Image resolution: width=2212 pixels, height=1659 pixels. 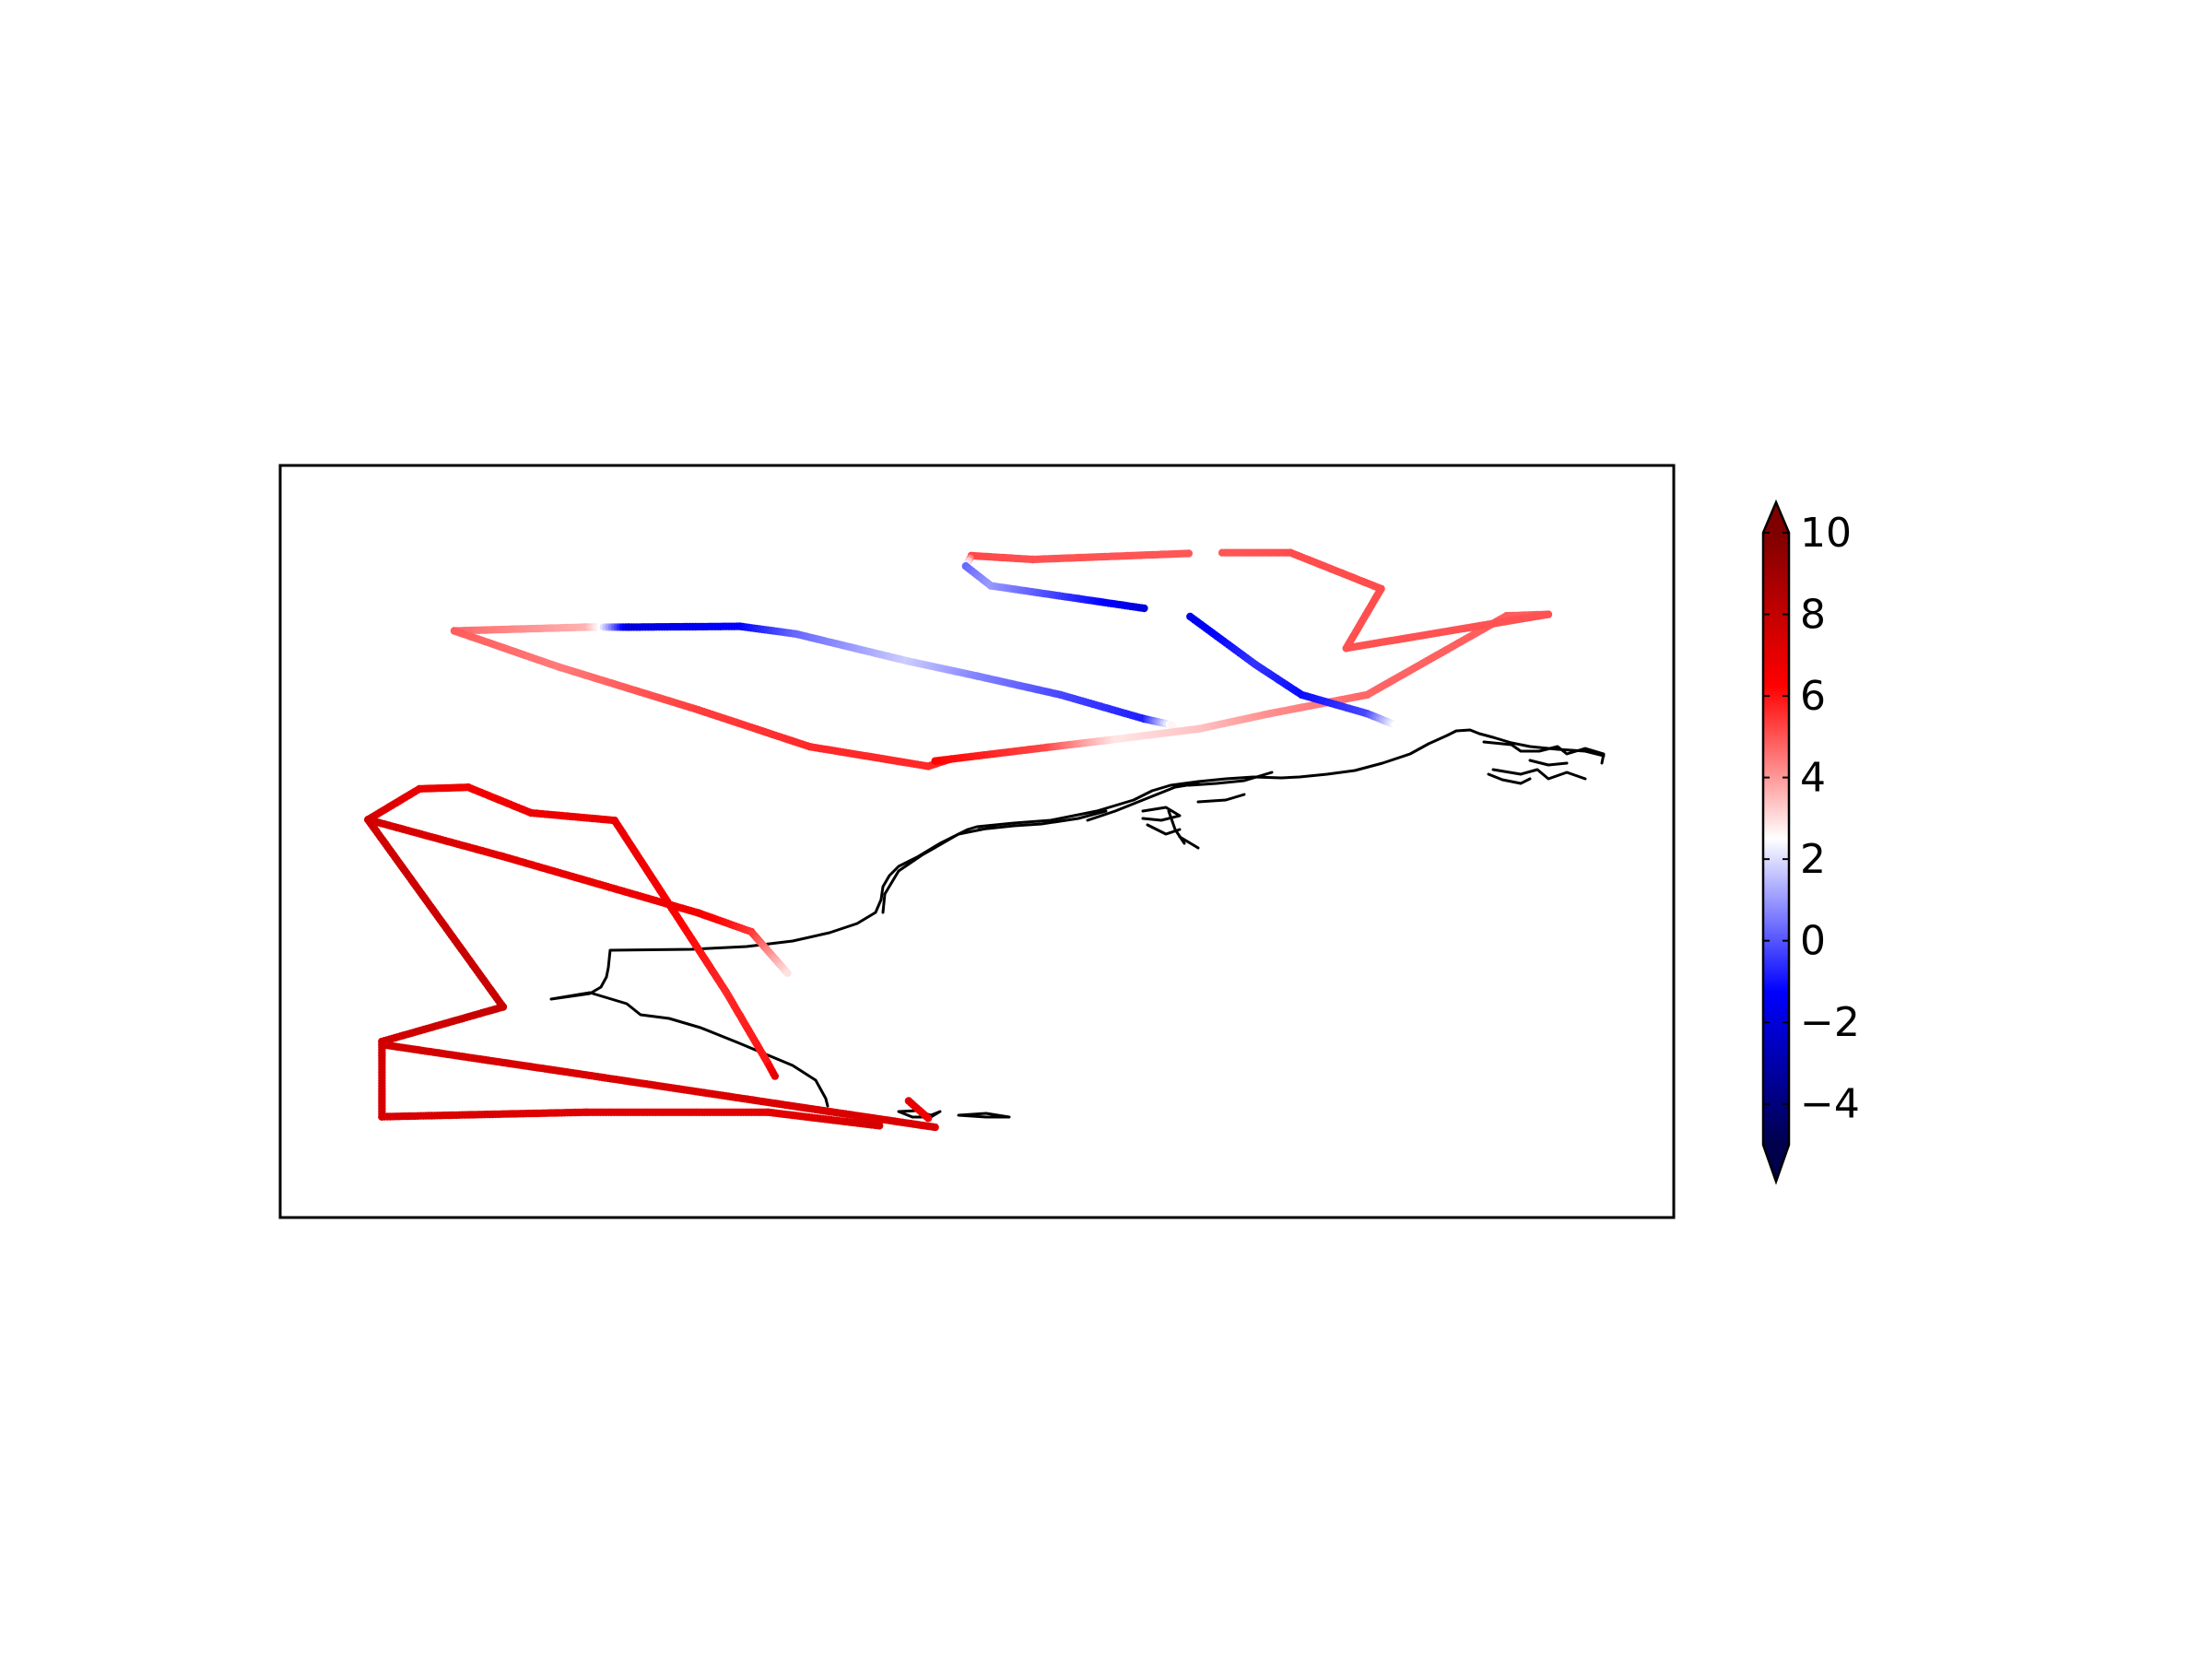 I want to click on colorbar-tick-label: 8, so click(x=1813, y=615).